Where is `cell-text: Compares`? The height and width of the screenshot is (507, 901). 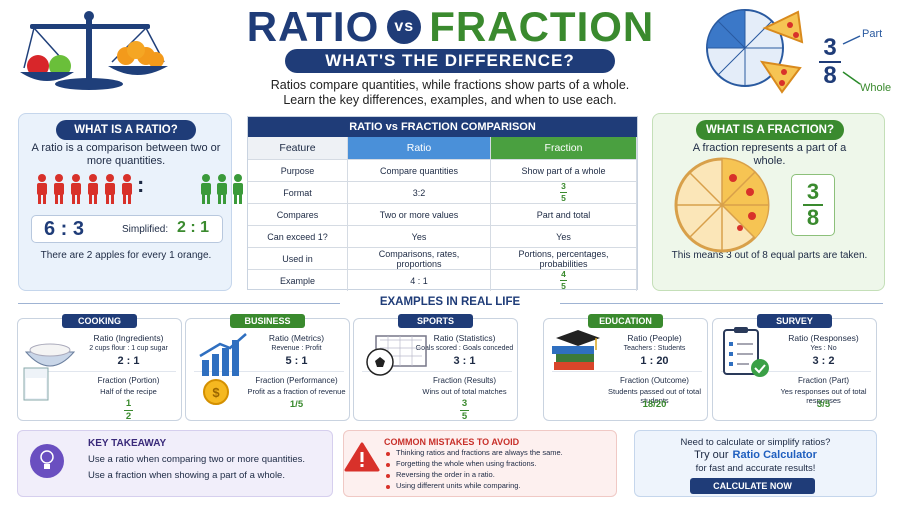 cell-text: Compares is located at coordinates (297, 214).